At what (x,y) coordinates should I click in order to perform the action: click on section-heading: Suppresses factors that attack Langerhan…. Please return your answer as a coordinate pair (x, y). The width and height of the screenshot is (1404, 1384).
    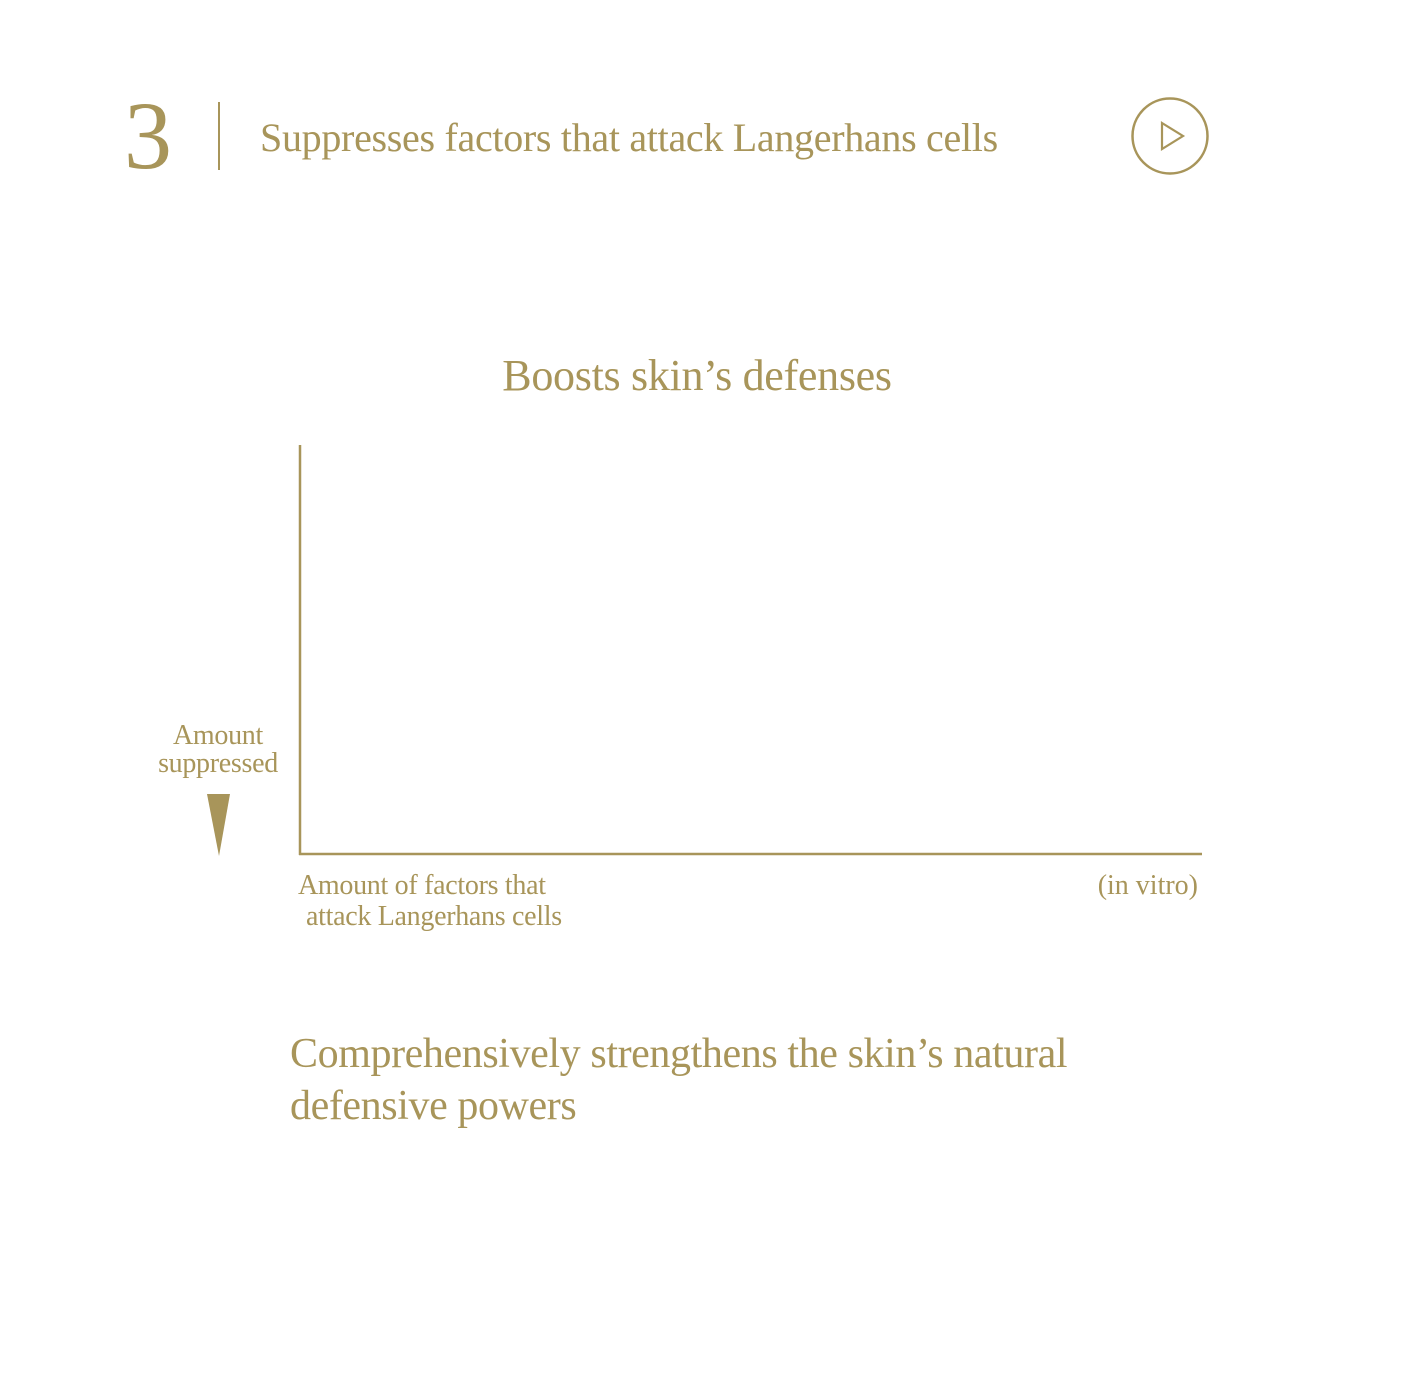
    Looking at the image, I should click on (629, 137).